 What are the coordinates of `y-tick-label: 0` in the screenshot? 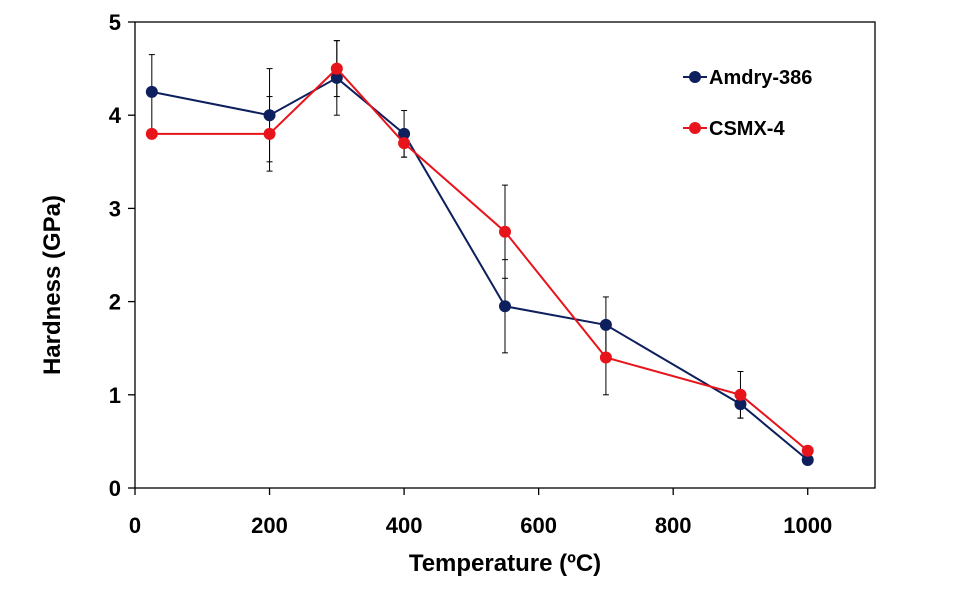 It's located at (115, 488).